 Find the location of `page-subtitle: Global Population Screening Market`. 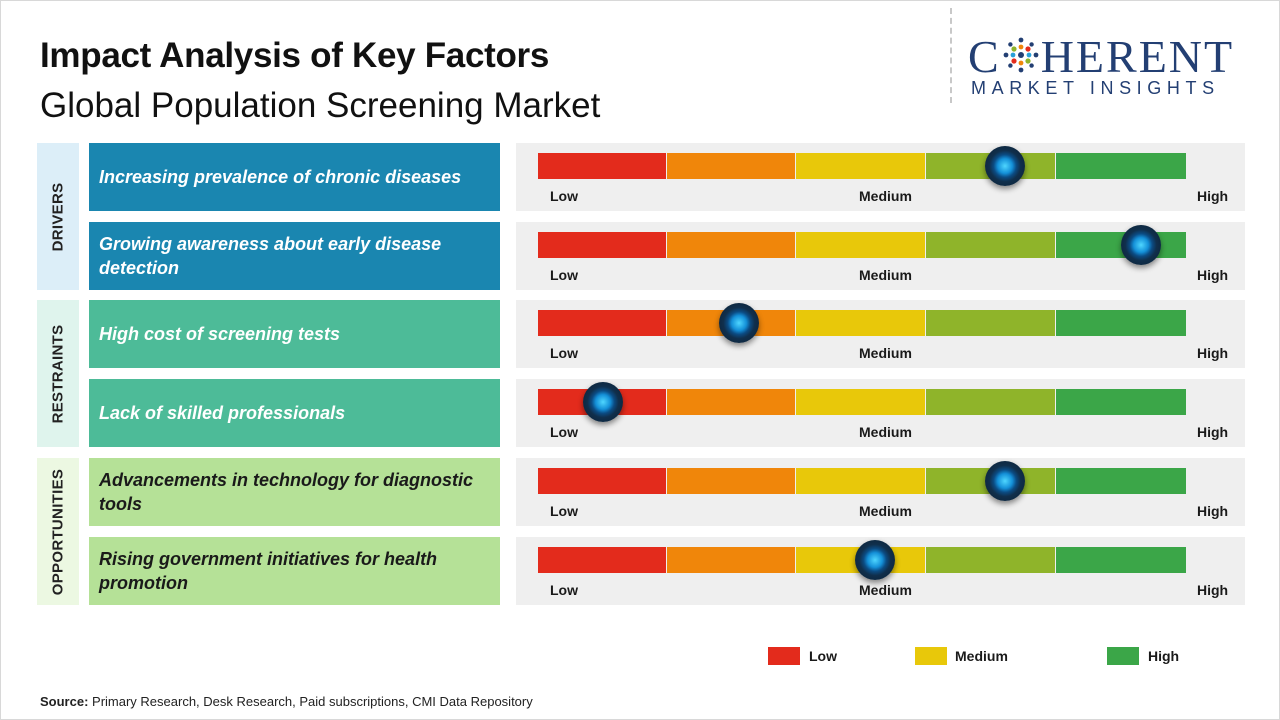

page-subtitle: Global Population Screening Market is located at coordinates (320, 105).